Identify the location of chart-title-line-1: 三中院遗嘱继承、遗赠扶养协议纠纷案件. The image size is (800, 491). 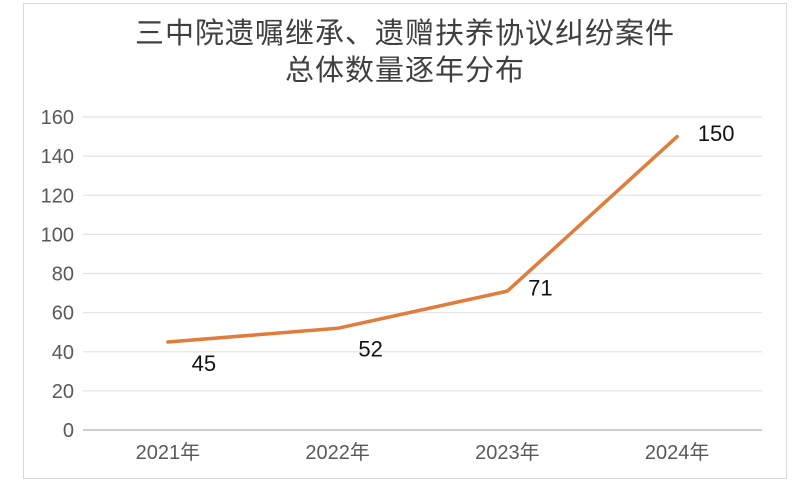
(404, 34).